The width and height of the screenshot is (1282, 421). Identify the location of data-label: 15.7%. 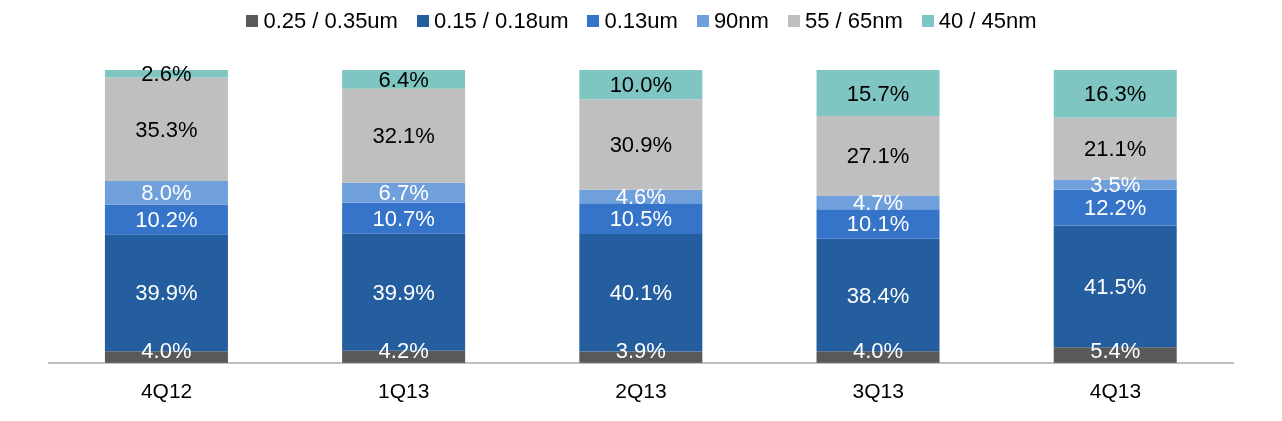
(878, 93).